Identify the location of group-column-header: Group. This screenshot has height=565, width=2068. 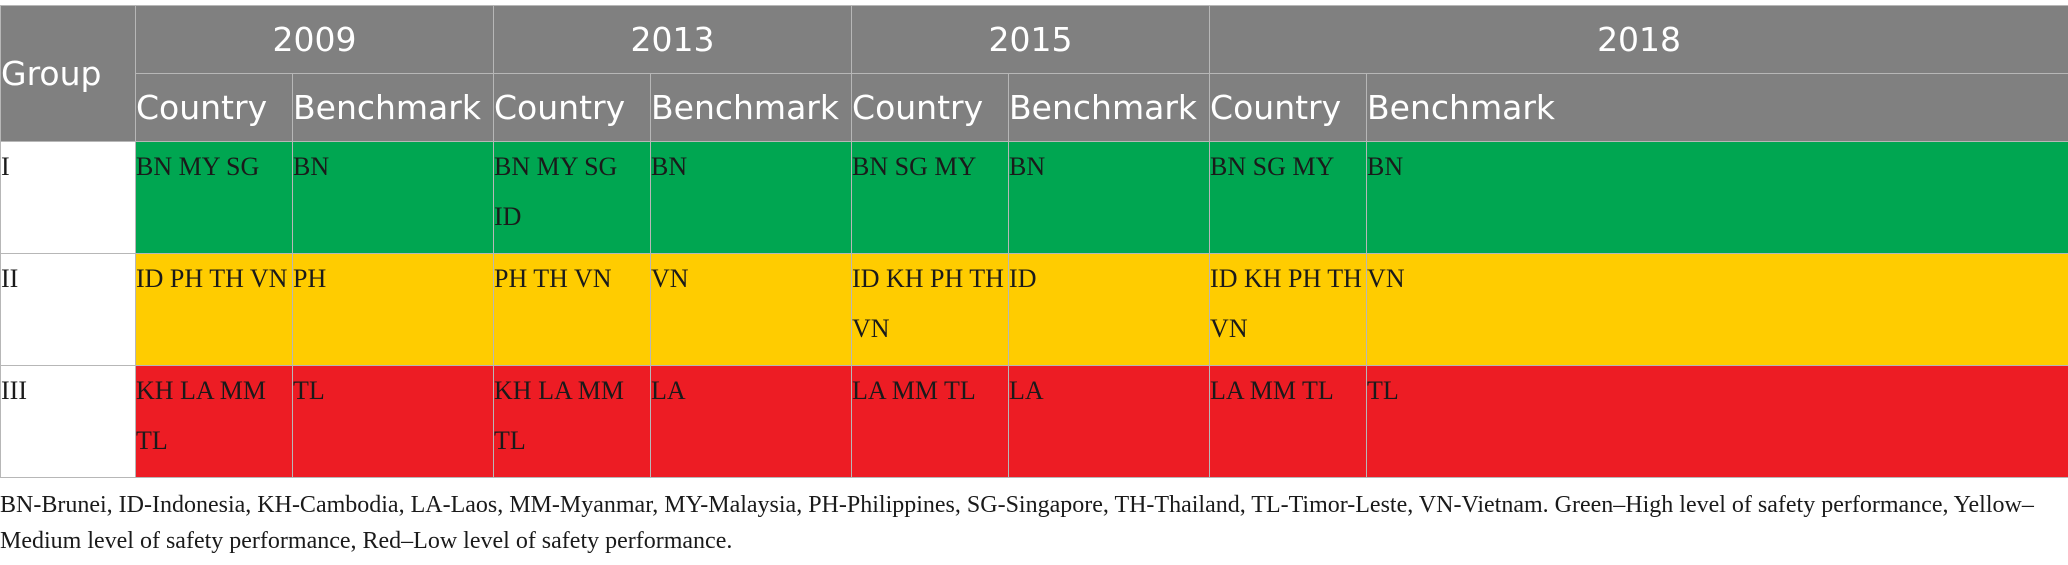
(68, 73).